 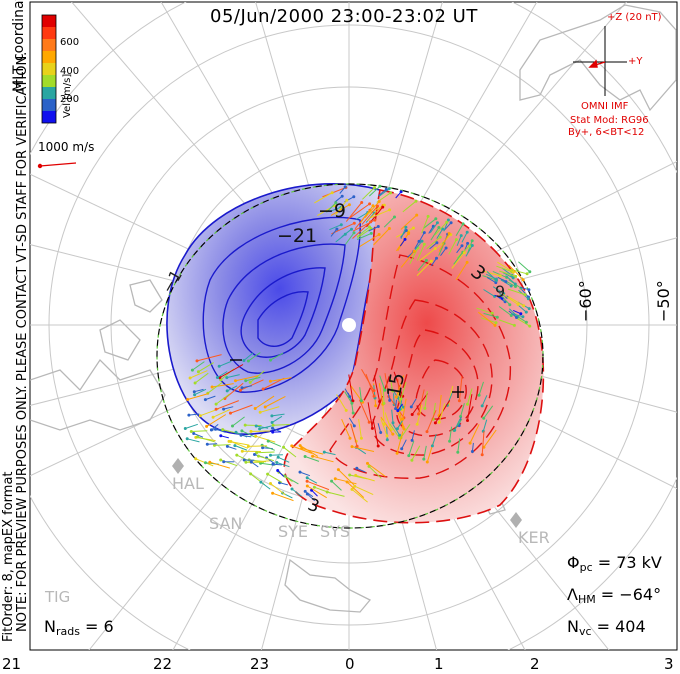 What do you see at coordinates (597, 63) in the screenshot?
I see `imf-vector` at bounding box center [597, 63].